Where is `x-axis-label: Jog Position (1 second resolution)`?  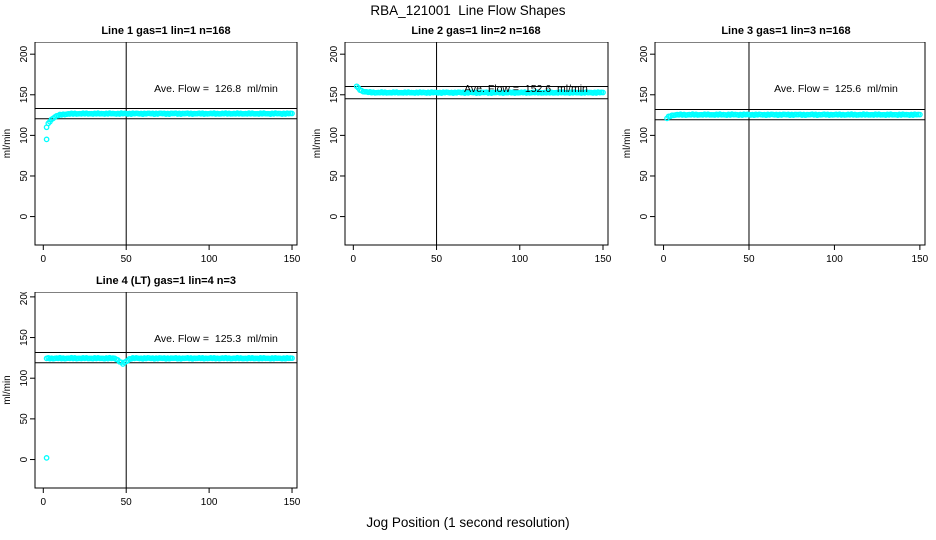
x-axis-label: Jog Position (1 second resolution) is located at coordinates (468, 522).